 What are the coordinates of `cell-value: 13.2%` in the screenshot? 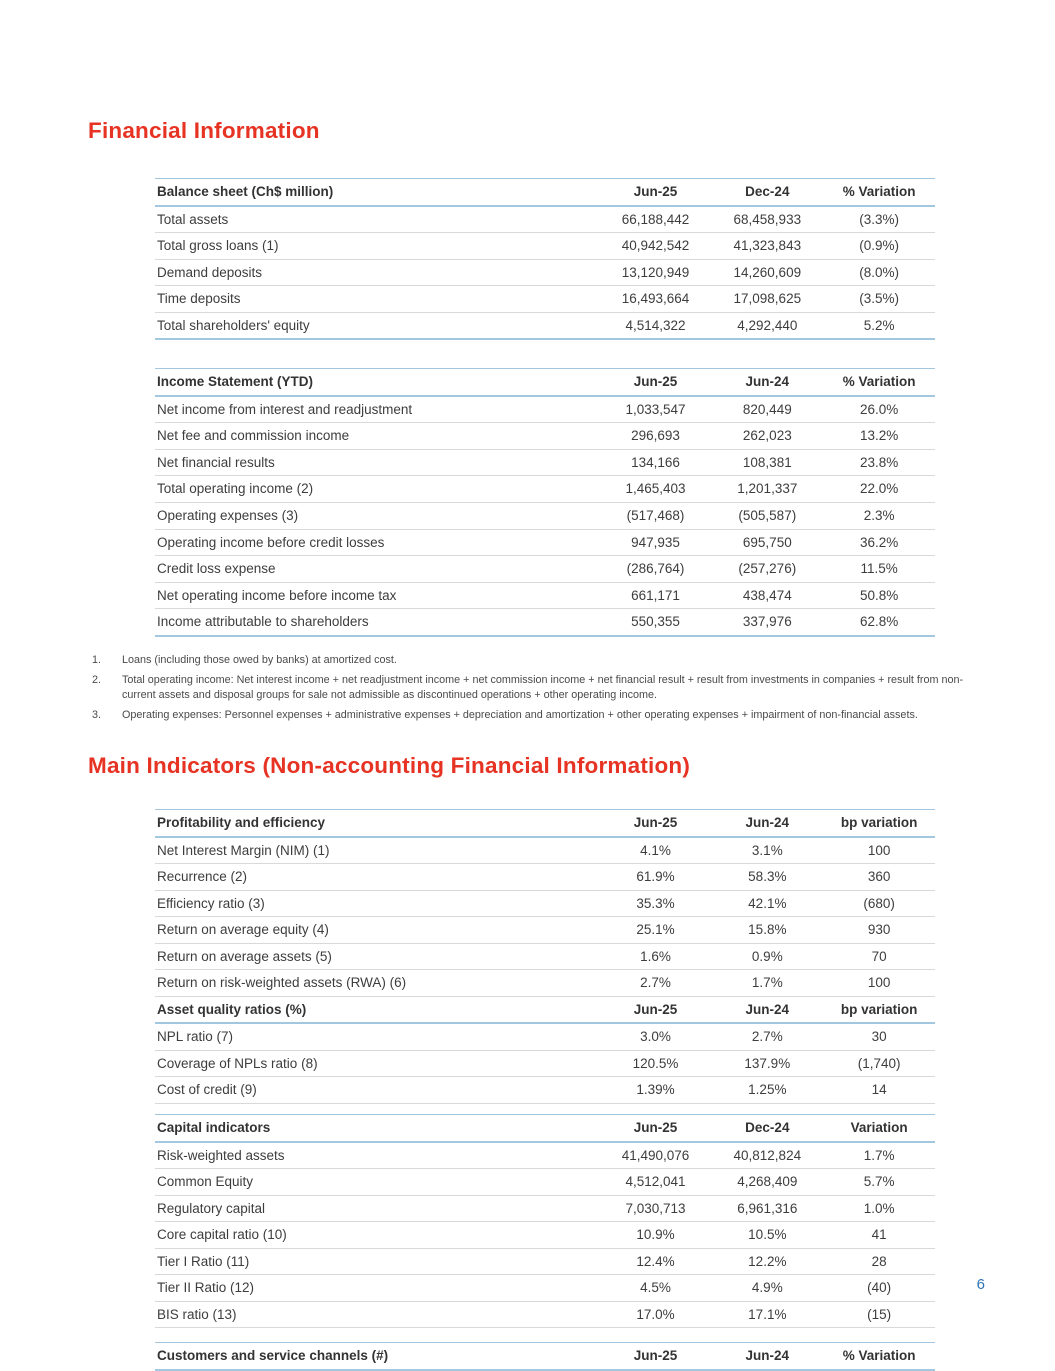 It's located at (879, 436).